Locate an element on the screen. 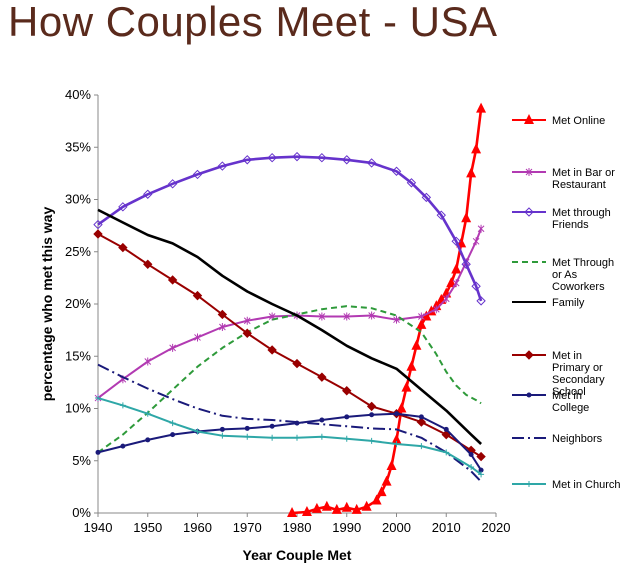 The height and width of the screenshot is (571, 640). y-tick-label: 20% is located at coordinates (78, 303).